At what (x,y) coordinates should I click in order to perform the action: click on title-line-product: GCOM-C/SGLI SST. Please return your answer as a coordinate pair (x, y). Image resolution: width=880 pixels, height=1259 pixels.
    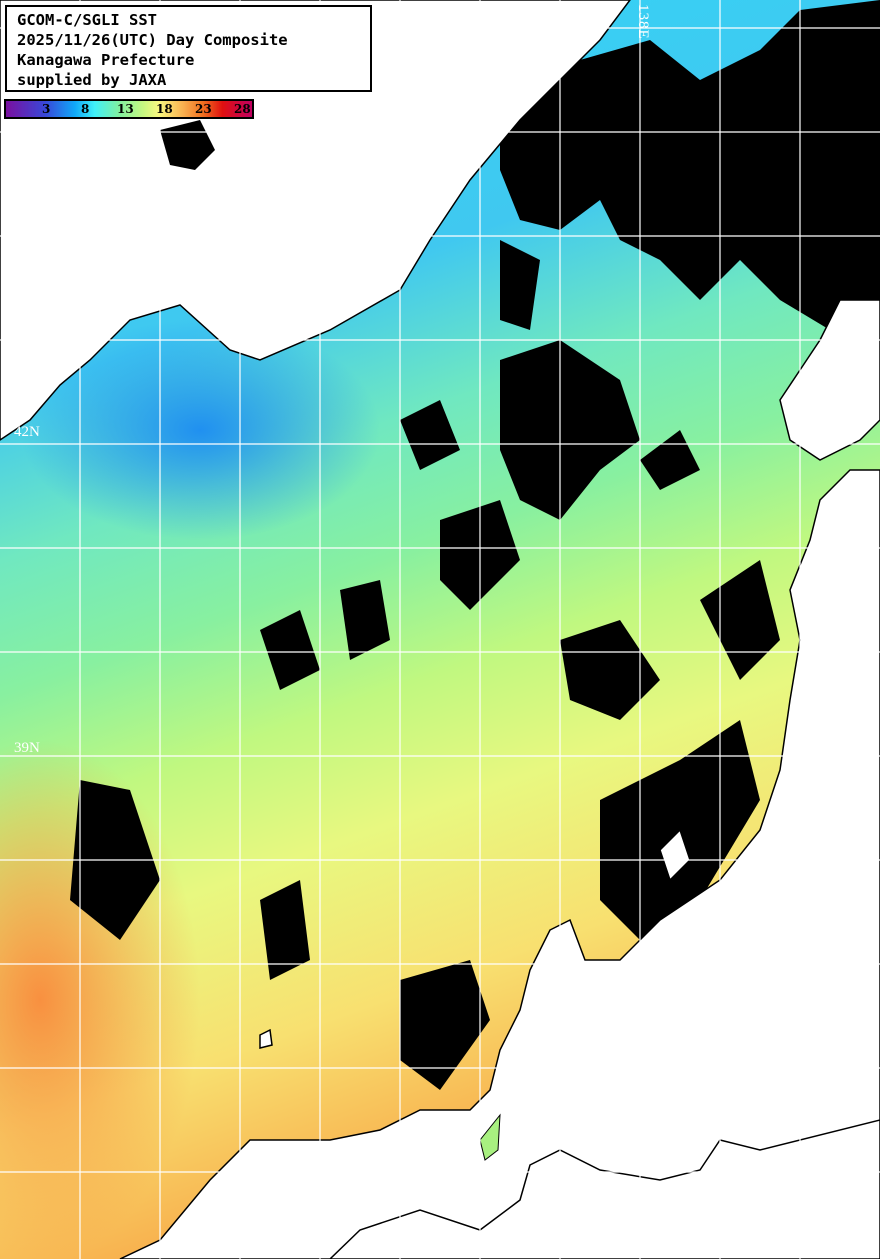
    Looking at the image, I should click on (87, 20).